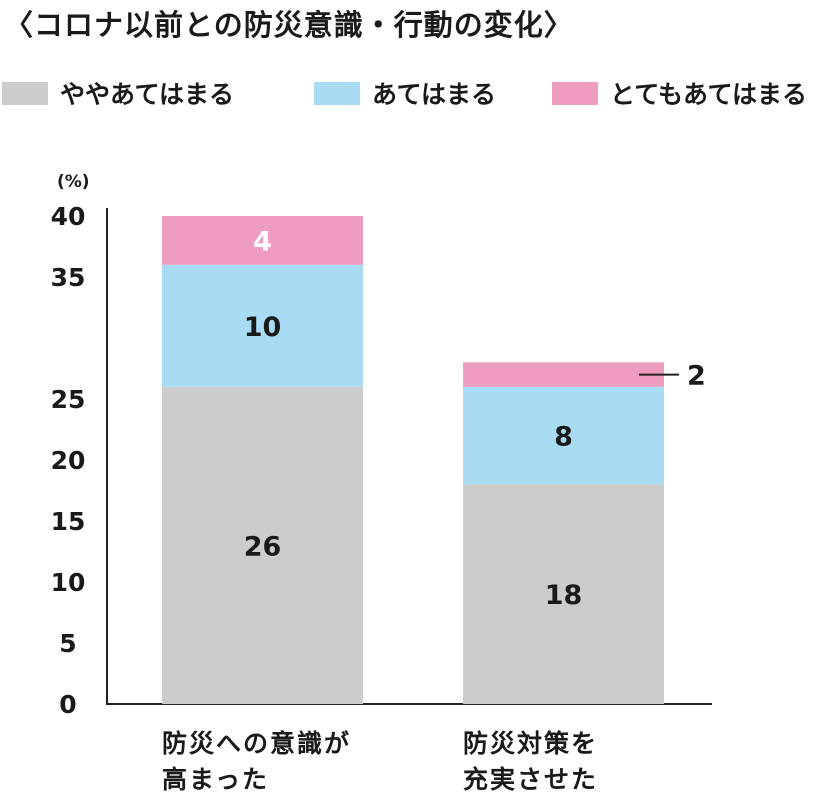 The image size is (840, 802). Describe the element at coordinates (530, 779) in the screenshot. I see `category-label-1-1: 充実させた` at that location.